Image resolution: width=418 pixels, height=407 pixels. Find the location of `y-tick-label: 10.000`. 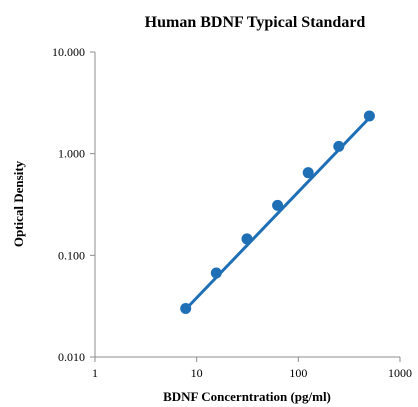

y-tick-label: 10.000 is located at coordinates (68, 52).